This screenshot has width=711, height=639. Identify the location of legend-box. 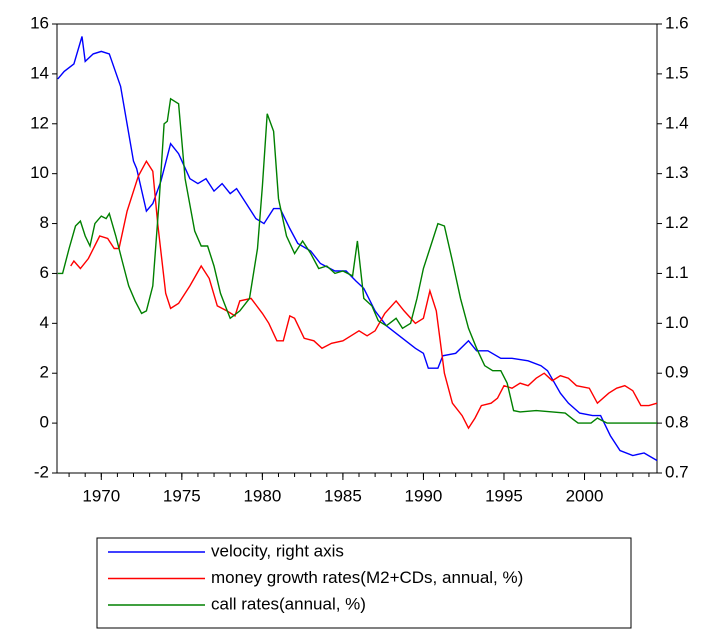
(364, 583).